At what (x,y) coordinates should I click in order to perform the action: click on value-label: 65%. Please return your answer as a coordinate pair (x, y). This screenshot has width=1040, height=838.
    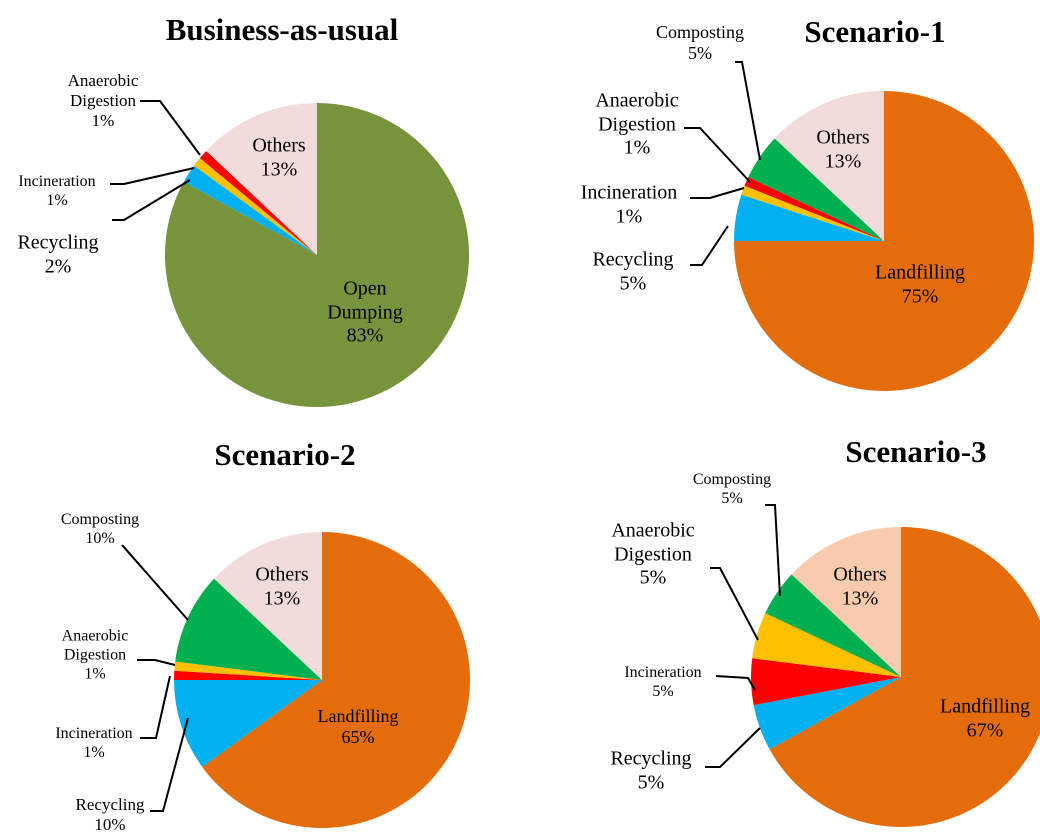
    Looking at the image, I should click on (358, 737).